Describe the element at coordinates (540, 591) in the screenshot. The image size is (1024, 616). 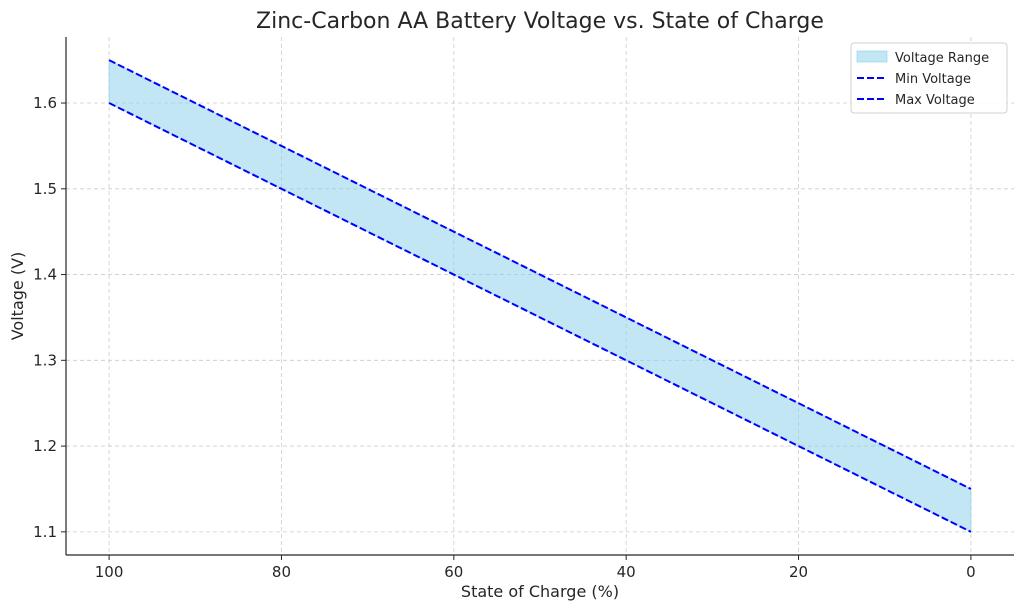
I see `x-axis-label: State of Charge (%)` at that location.